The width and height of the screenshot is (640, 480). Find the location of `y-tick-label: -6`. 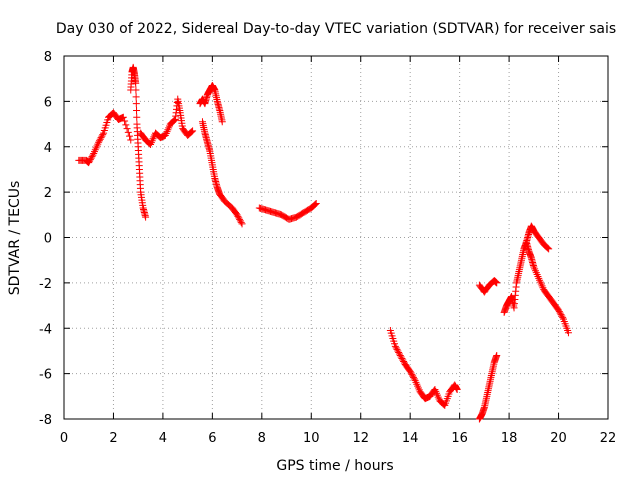

y-tick-label: -6 is located at coordinates (45, 375).